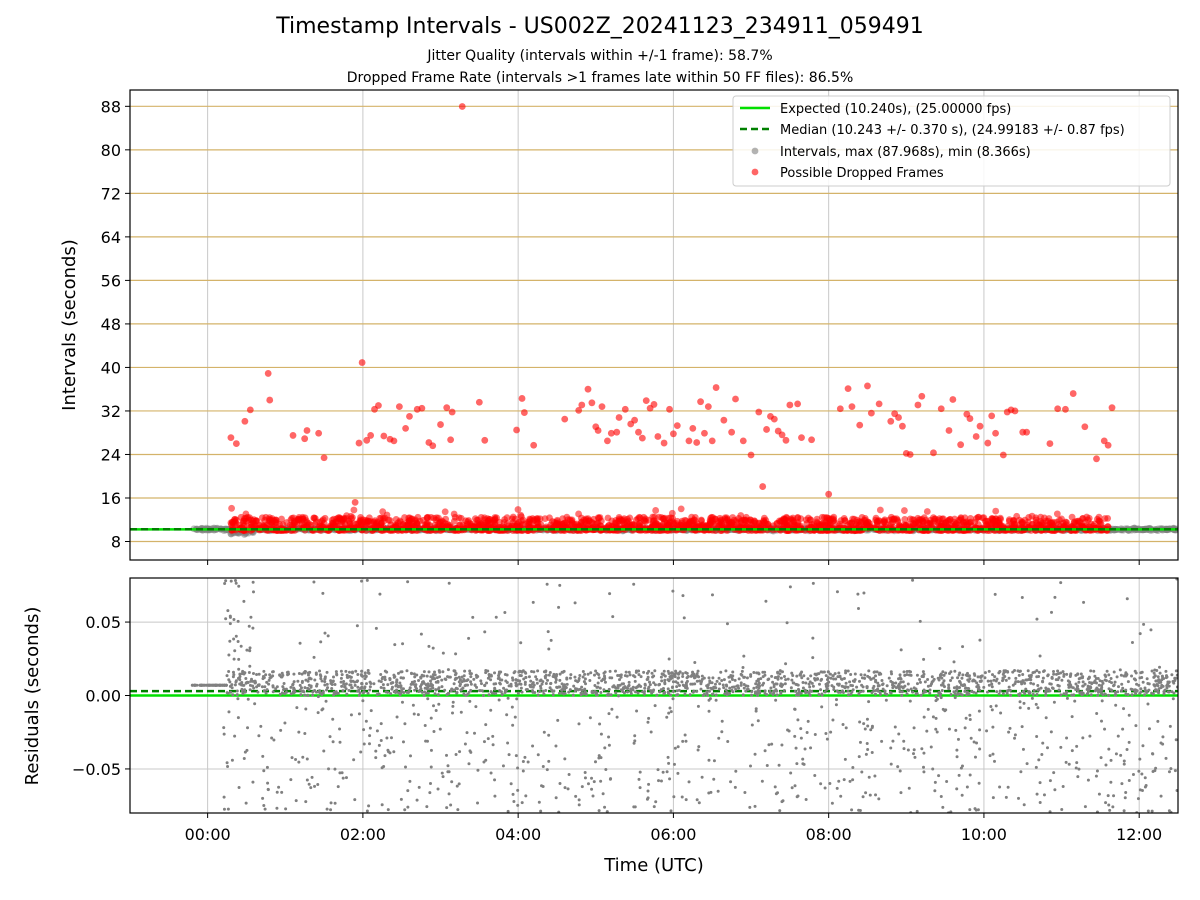  What do you see at coordinates (905, 152) in the screenshot?
I see `legend-intervals-label: Intervals, max (87.968s), min (8.366s)` at bounding box center [905, 152].